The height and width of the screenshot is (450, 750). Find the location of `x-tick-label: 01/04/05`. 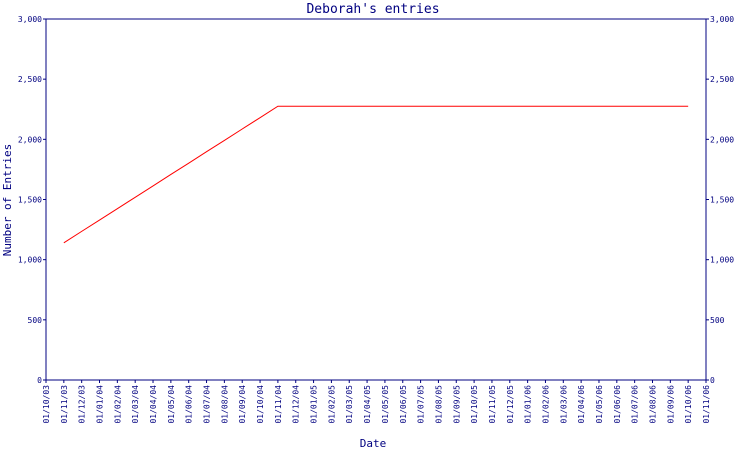

x-tick-label: 01/04/05 is located at coordinates (367, 404).